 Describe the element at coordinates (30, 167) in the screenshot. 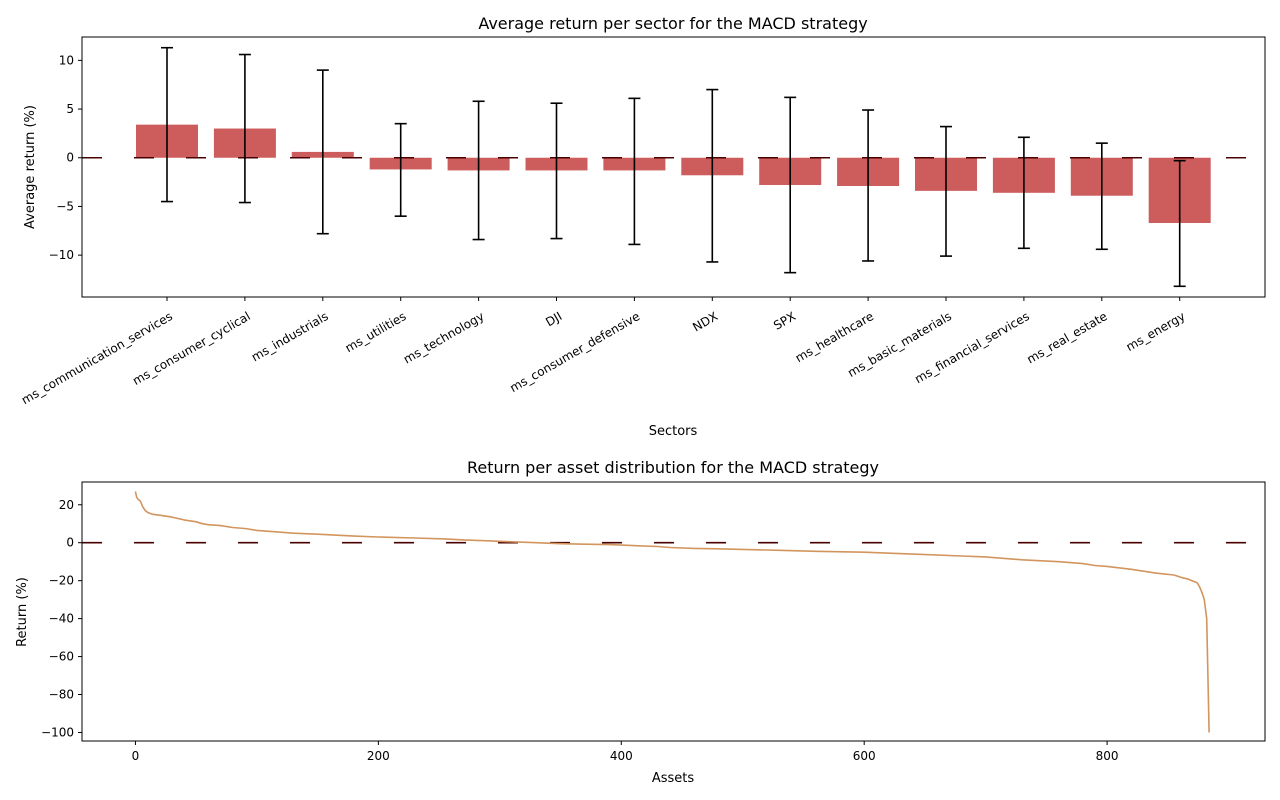

I see `chart1-ylabel: Average return (%)` at that location.